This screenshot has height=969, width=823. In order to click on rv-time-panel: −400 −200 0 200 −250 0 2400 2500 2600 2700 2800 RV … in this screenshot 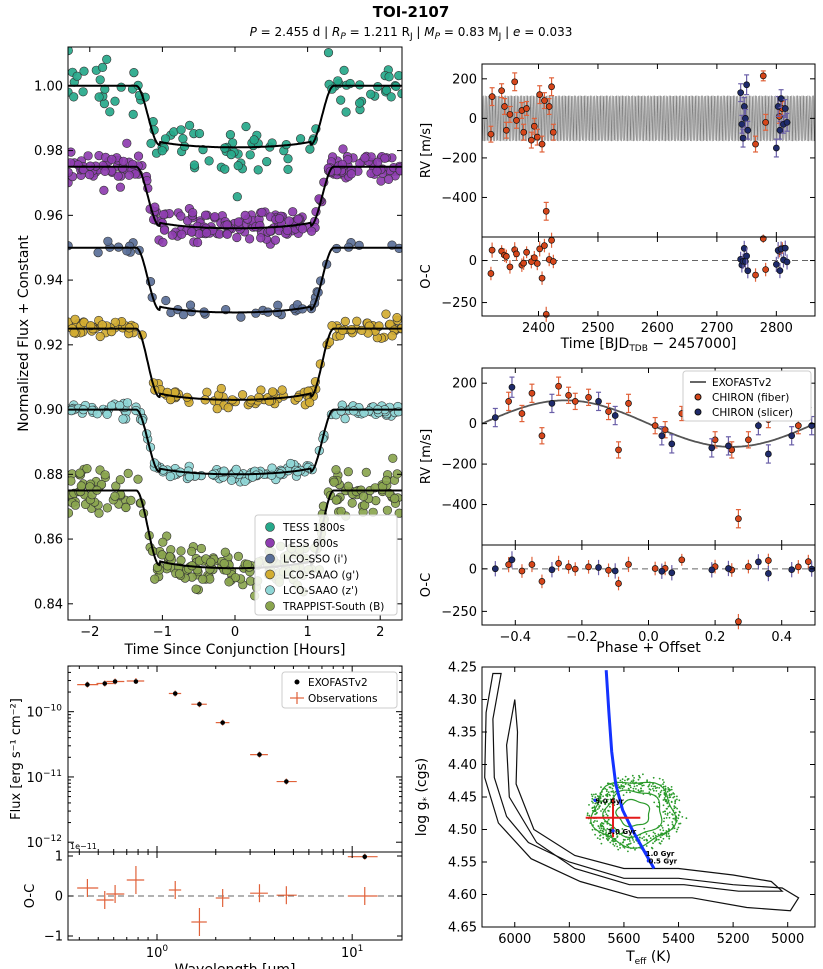, I will do `click(617, 208)`.